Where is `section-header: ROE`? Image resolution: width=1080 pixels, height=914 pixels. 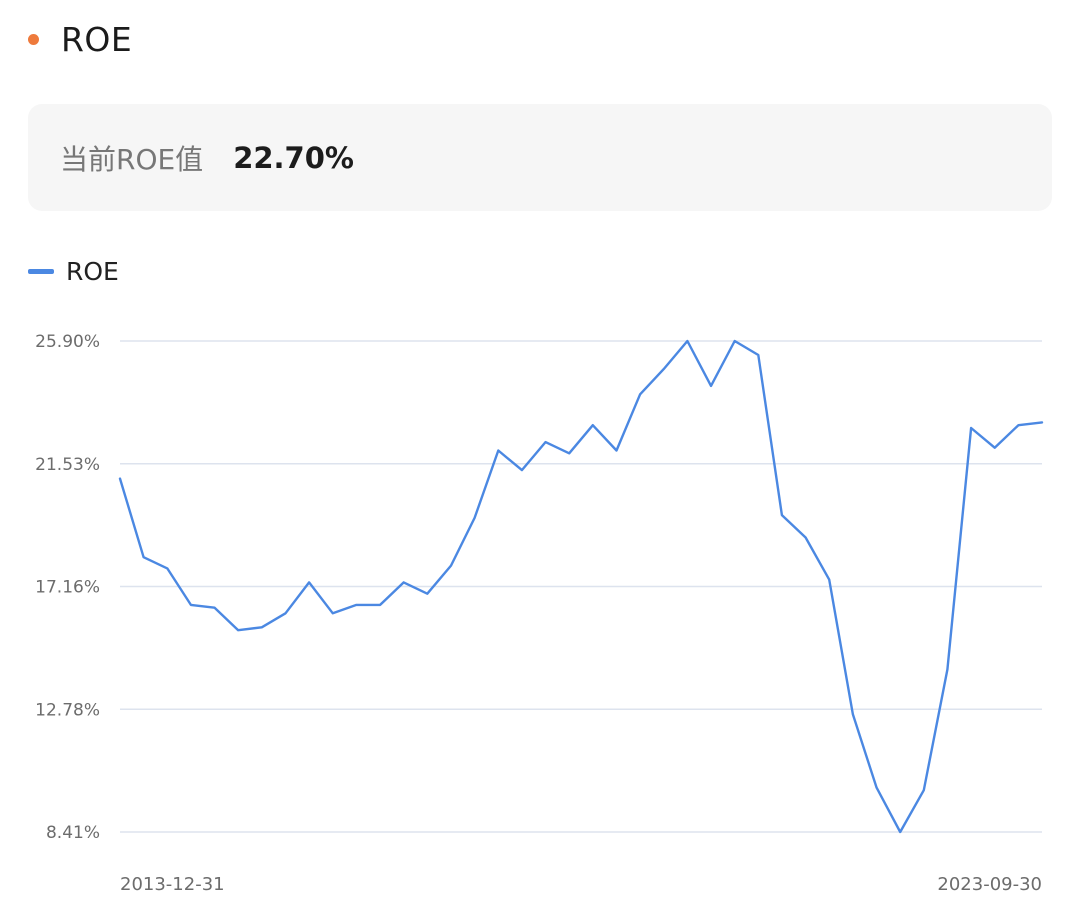
section-header: ROE is located at coordinates (80, 39).